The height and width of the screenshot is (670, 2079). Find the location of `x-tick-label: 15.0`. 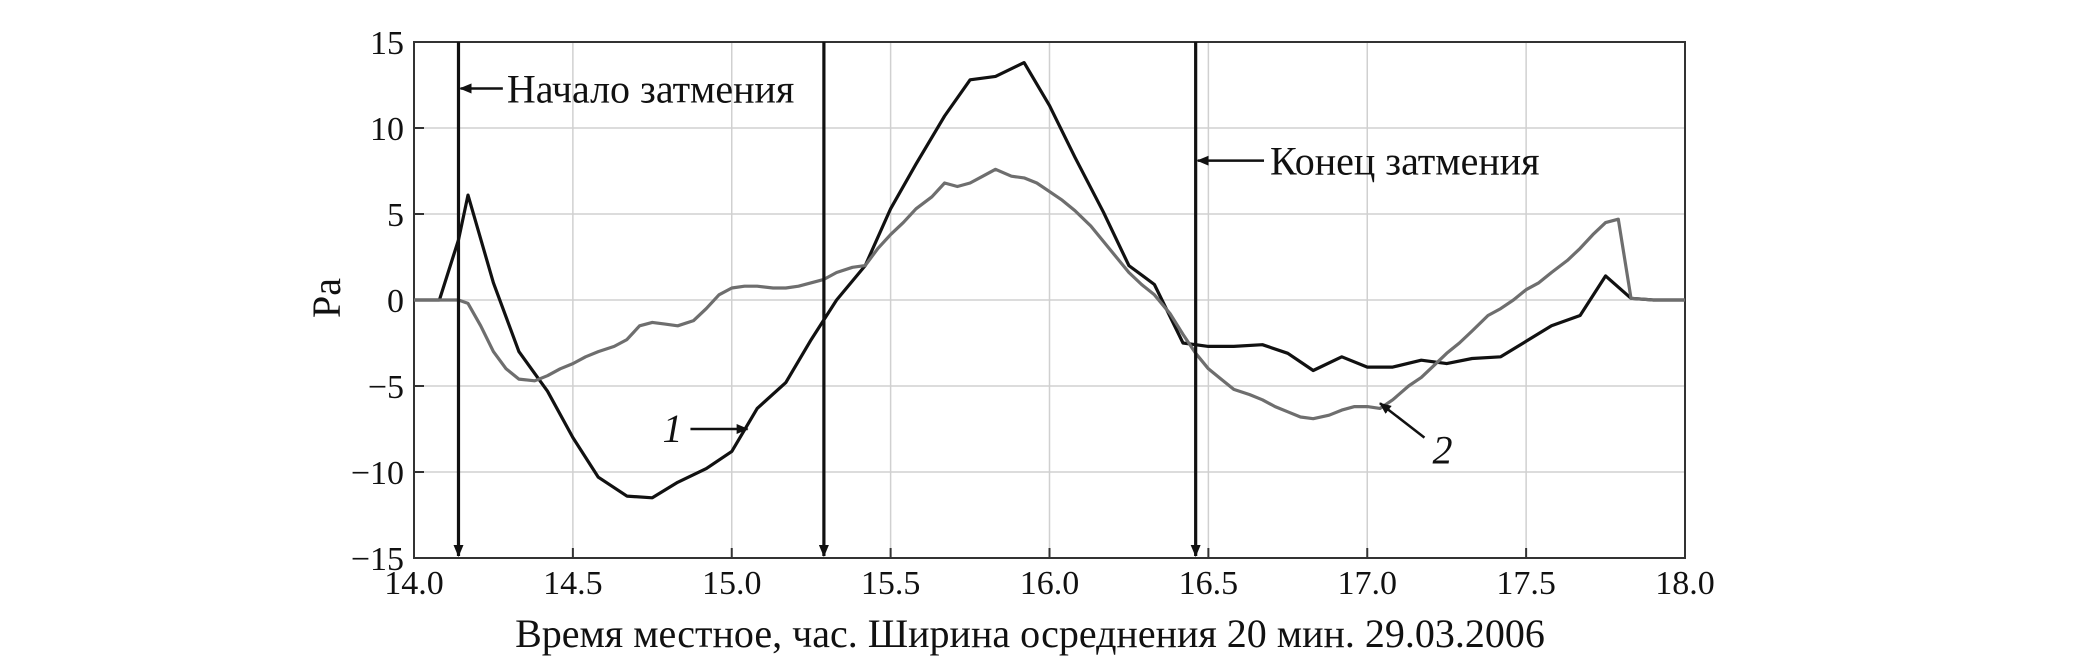

x-tick-label: 15.0 is located at coordinates (732, 583).